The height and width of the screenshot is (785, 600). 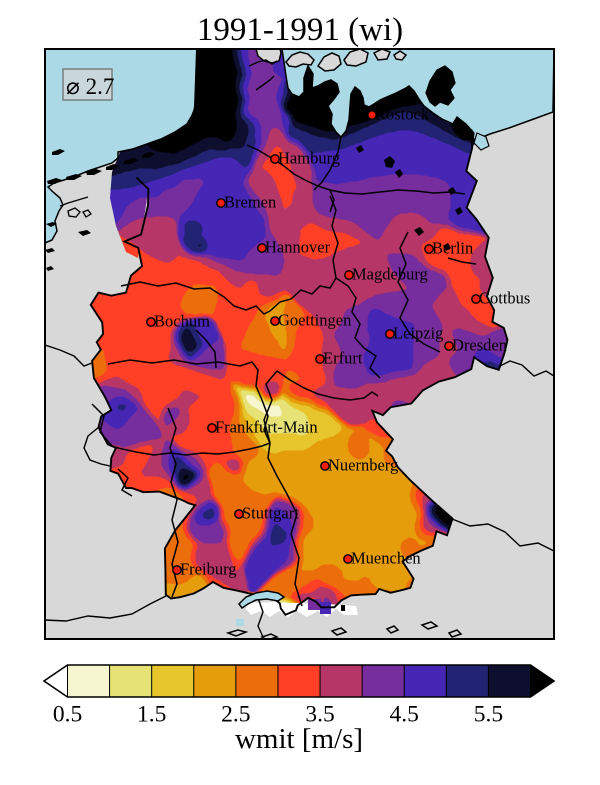 I want to click on svg-text: Stuttgart, so click(x=270, y=513).